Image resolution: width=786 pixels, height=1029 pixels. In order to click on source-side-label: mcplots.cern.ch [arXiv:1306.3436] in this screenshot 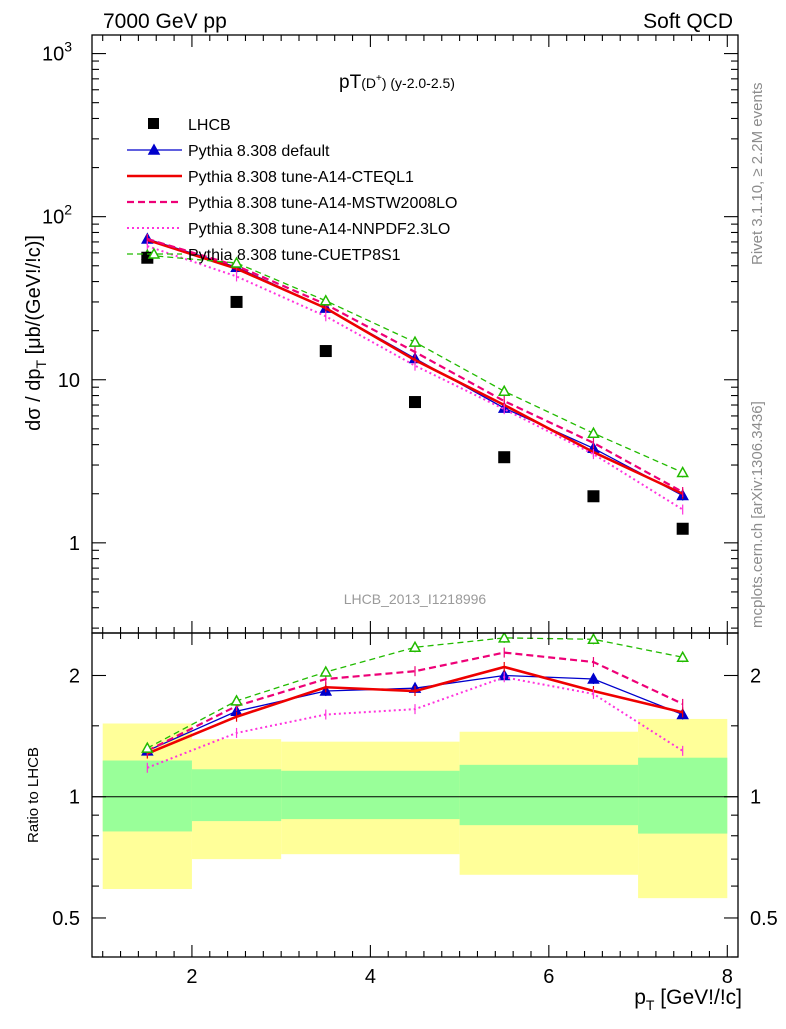, I will do `click(757, 514)`.